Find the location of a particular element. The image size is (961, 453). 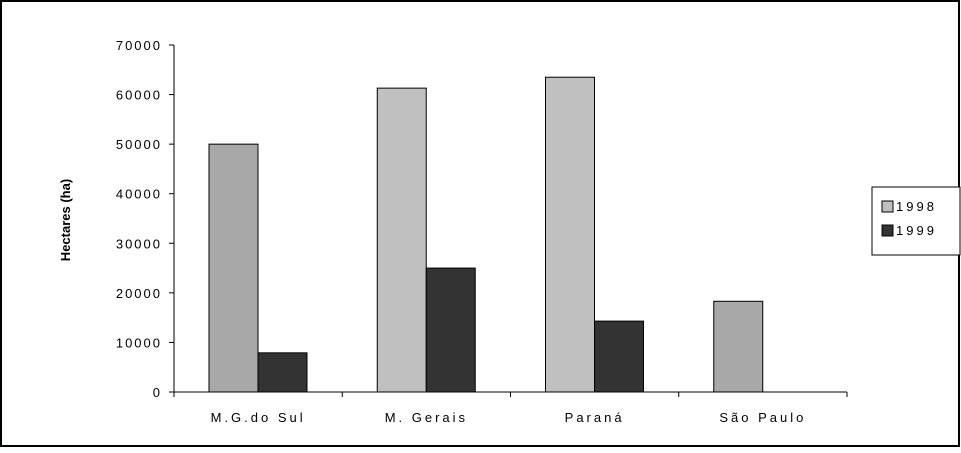

y-tick-label: 20000 is located at coordinates (139, 293).